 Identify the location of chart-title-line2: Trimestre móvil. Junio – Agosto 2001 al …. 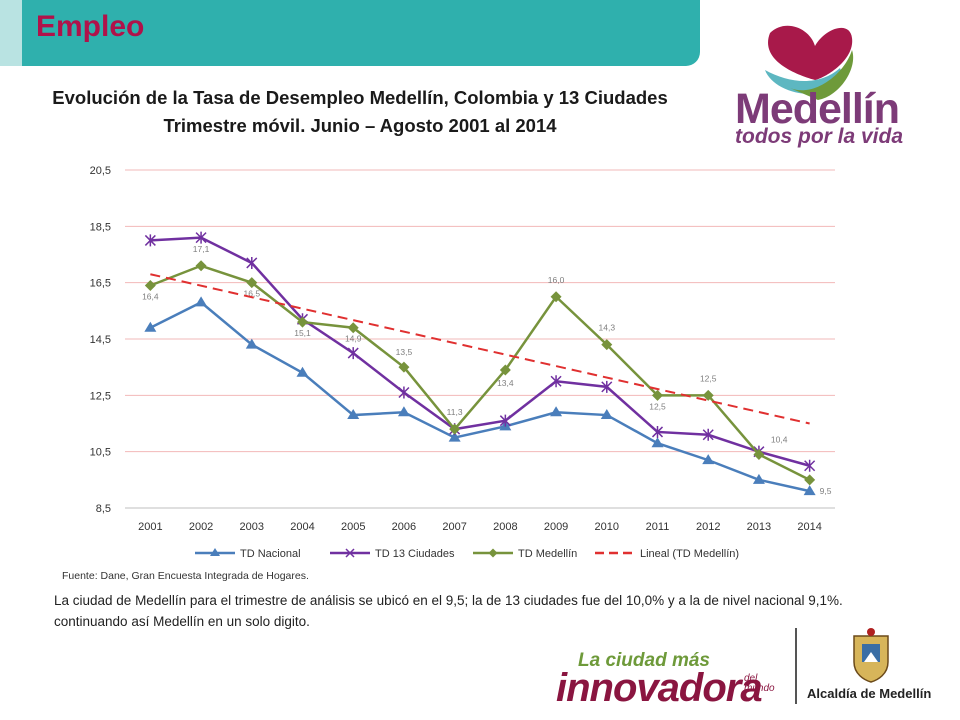
(360, 125).